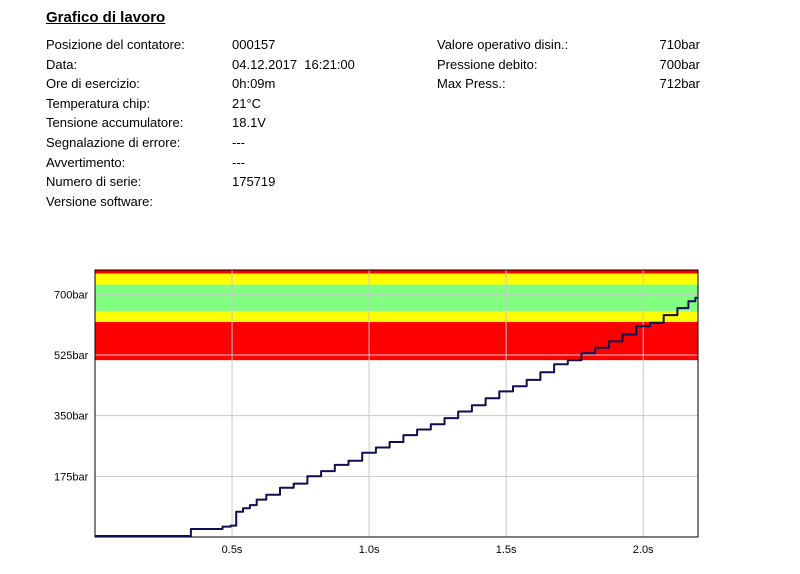  I want to click on info-label-7: Avvertimento:, so click(86, 162).